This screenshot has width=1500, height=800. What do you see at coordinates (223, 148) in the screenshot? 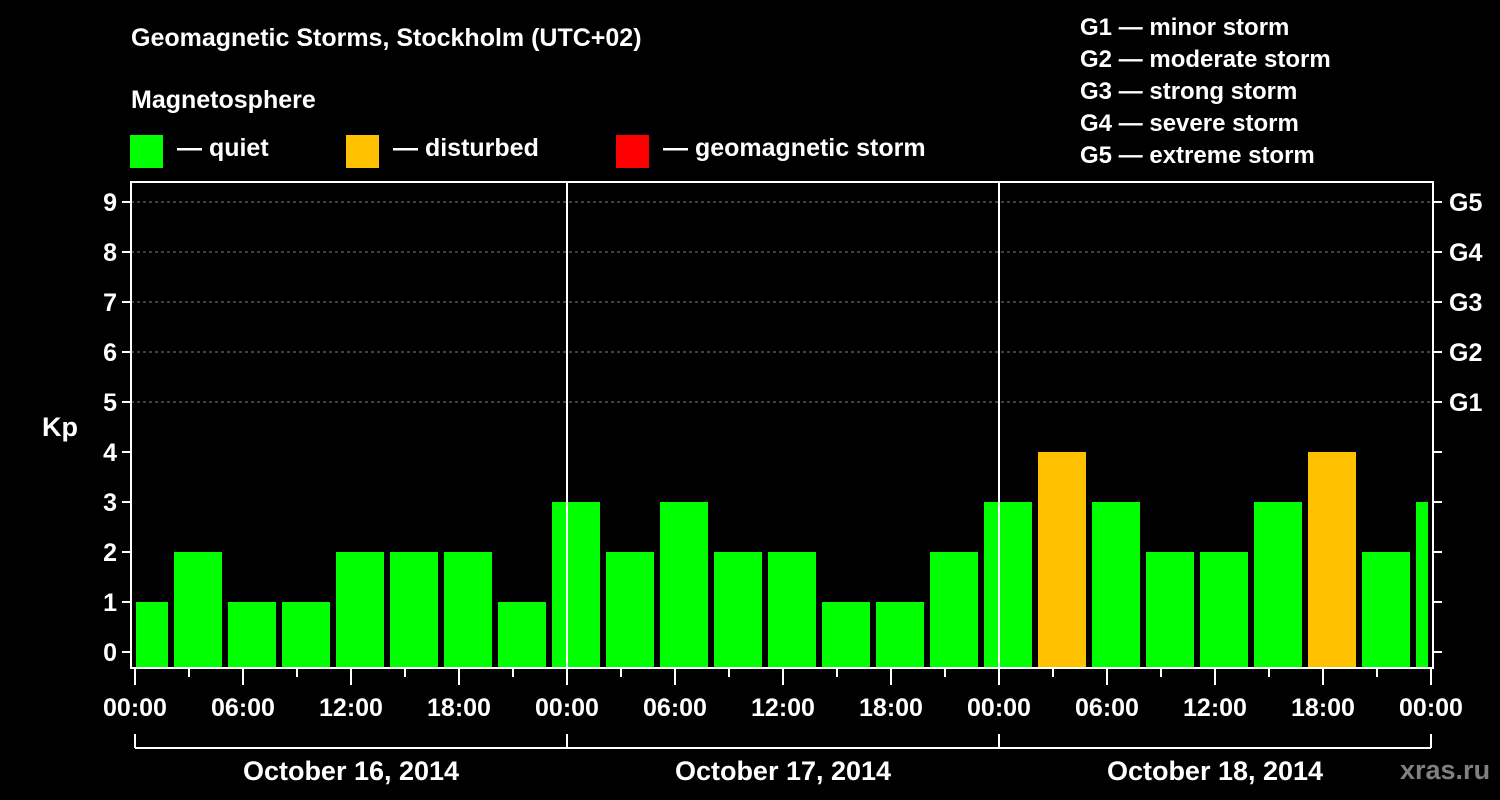
I see `legend-label-quiet: — quiet` at bounding box center [223, 148].